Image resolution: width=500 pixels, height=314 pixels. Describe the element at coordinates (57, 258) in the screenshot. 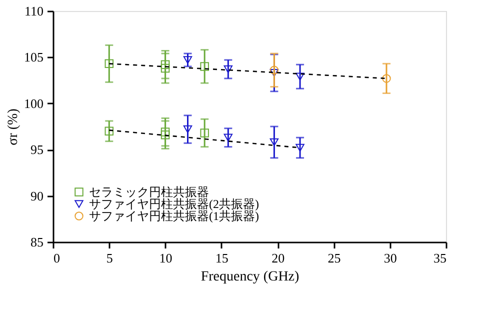

I see `x-tick-label: 0` at that location.